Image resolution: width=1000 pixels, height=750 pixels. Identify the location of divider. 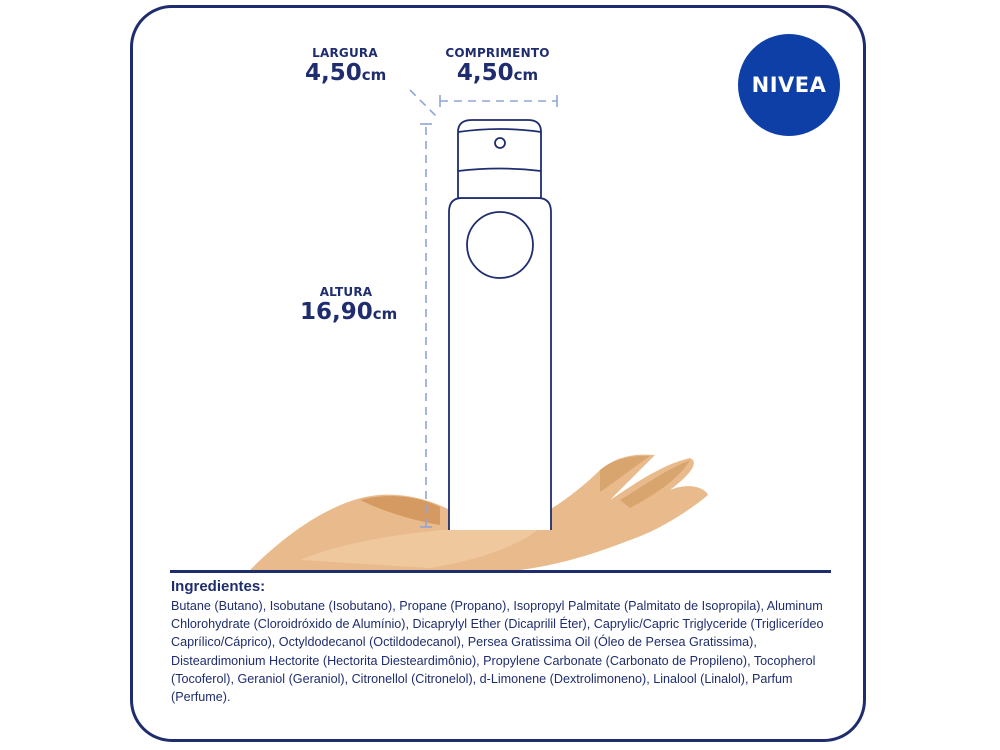
(500, 571).